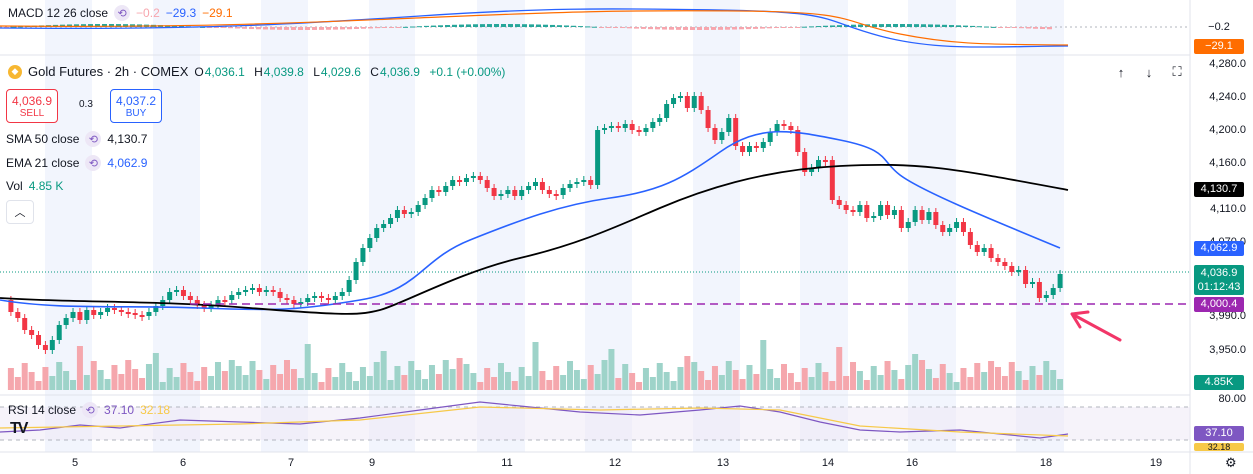  What do you see at coordinates (43, 163) in the screenshot?
I see `ema-label: EMA 21 close` at bounding box center [43, 163].